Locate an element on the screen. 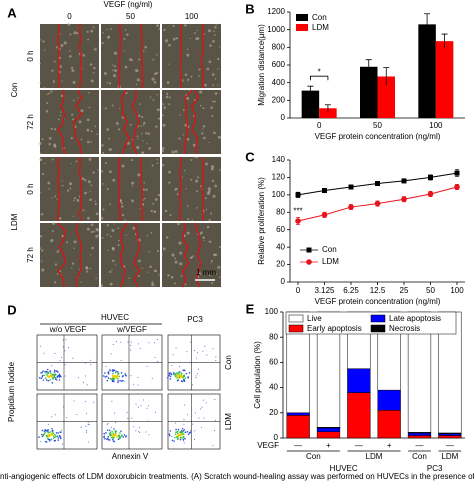 This screenshot has width=474, height=482. legend-marker is located at coordinates (309, 250).